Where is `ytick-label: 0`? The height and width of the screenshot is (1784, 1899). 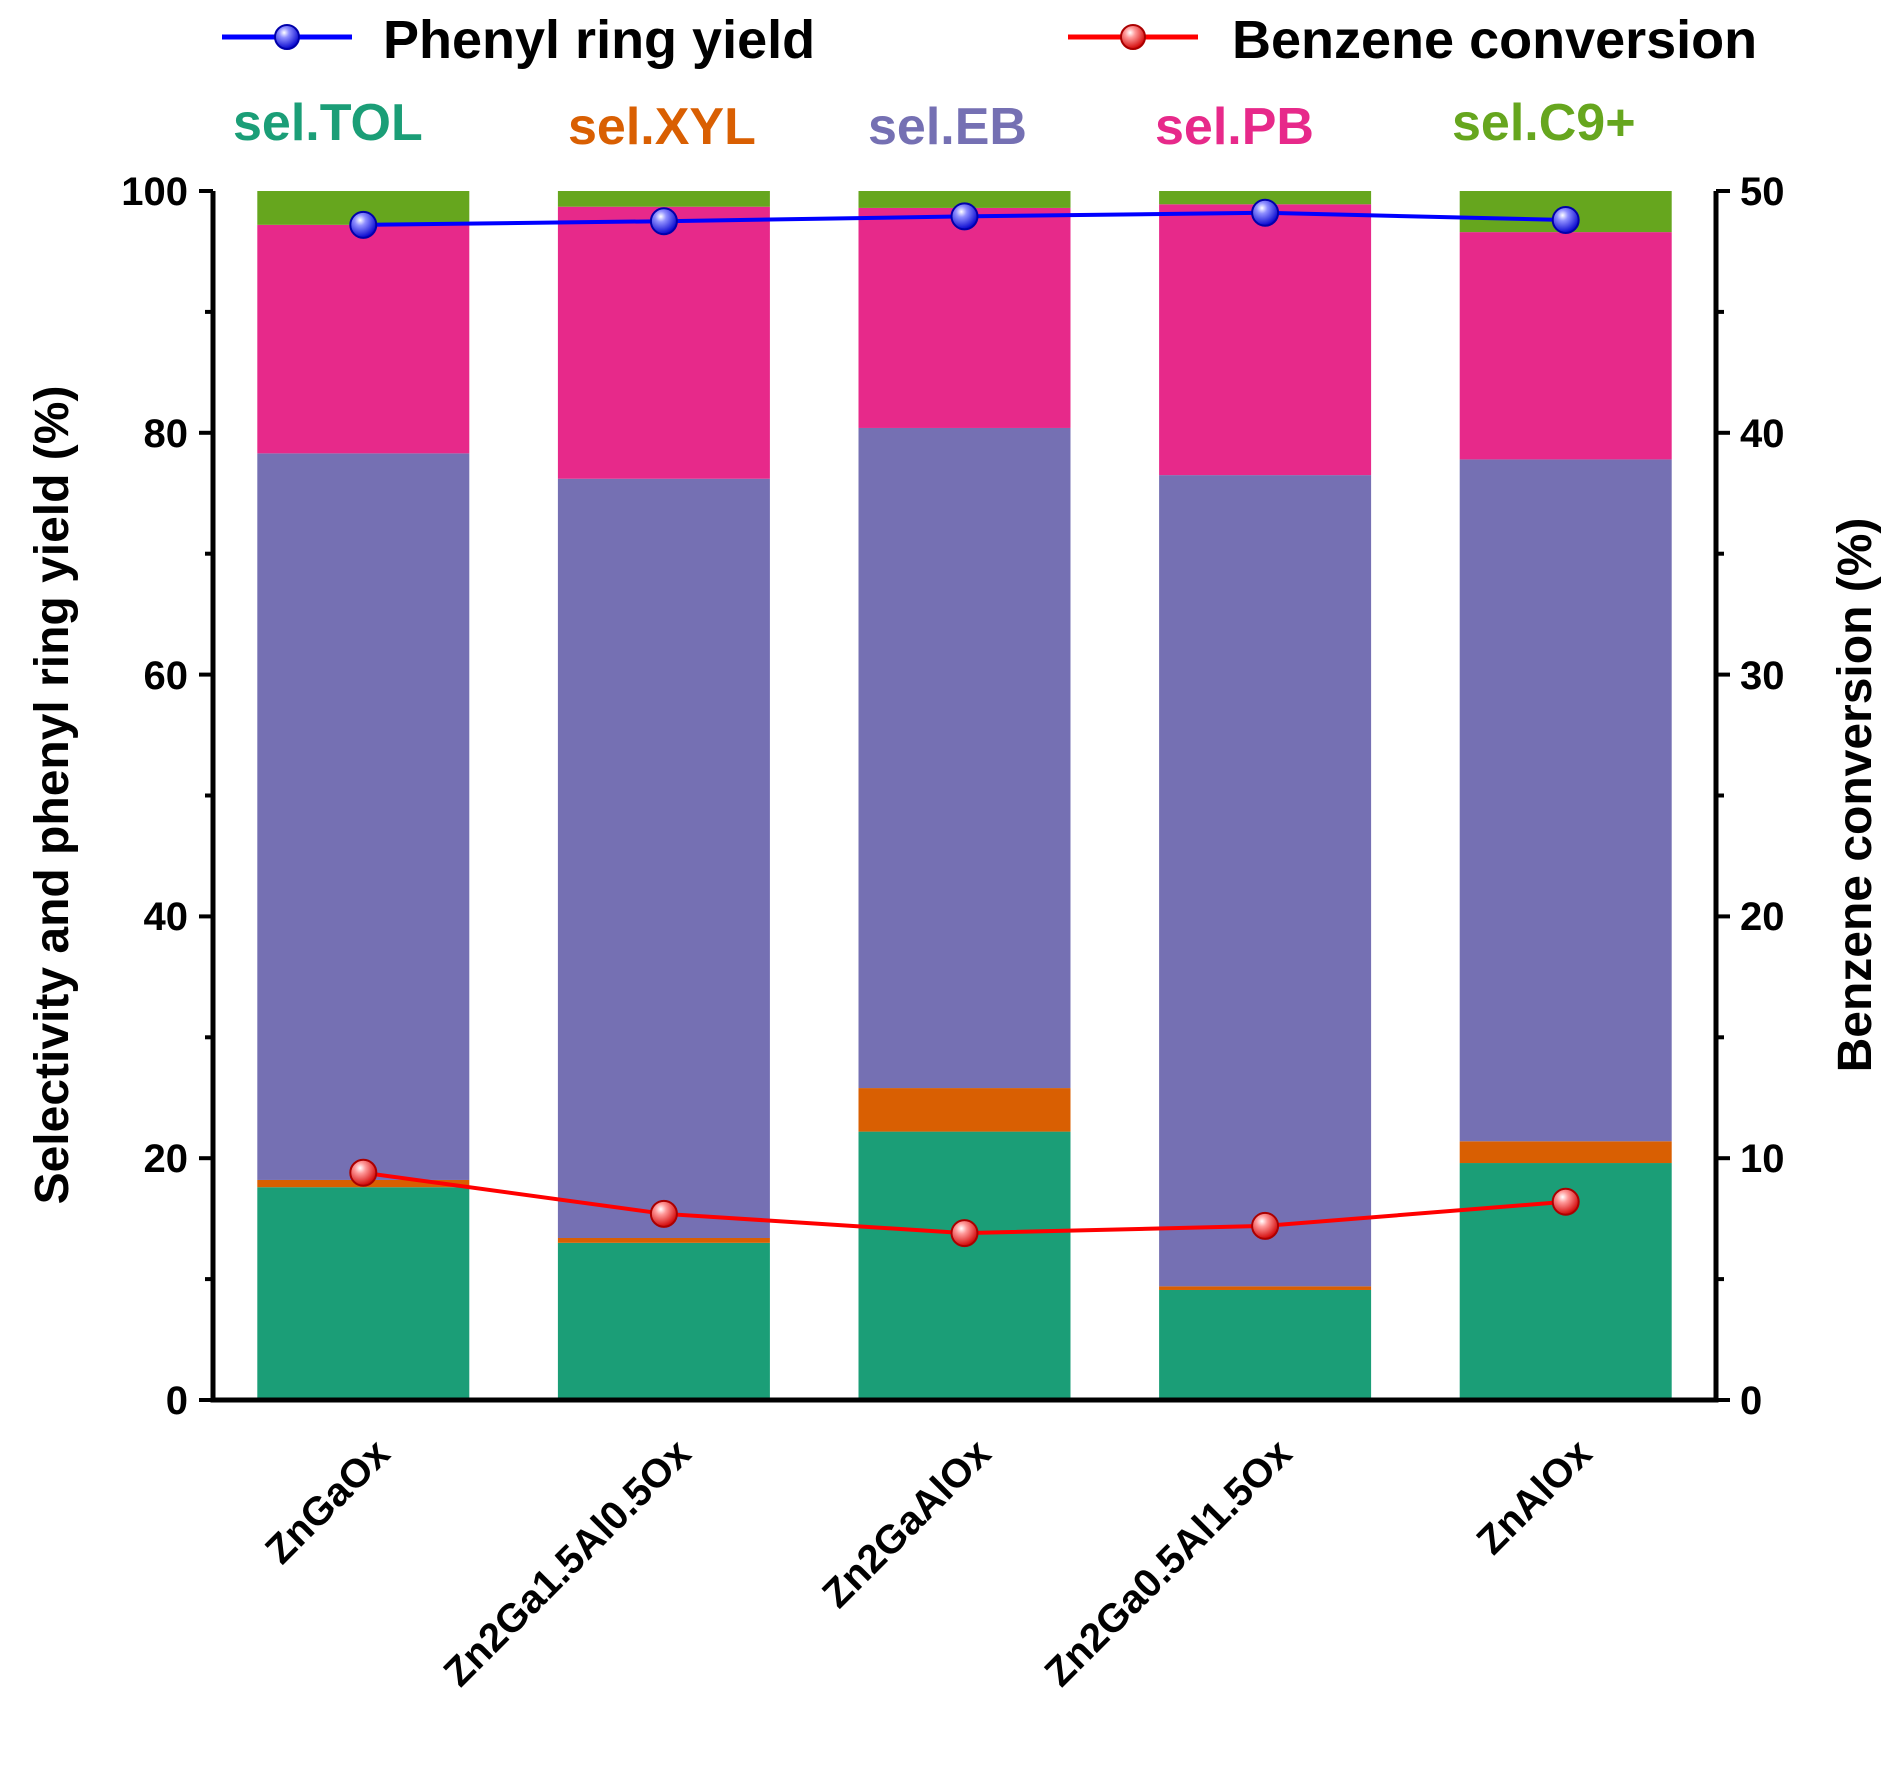
ytick-label: 0 is located at coordinates (177, 1401).